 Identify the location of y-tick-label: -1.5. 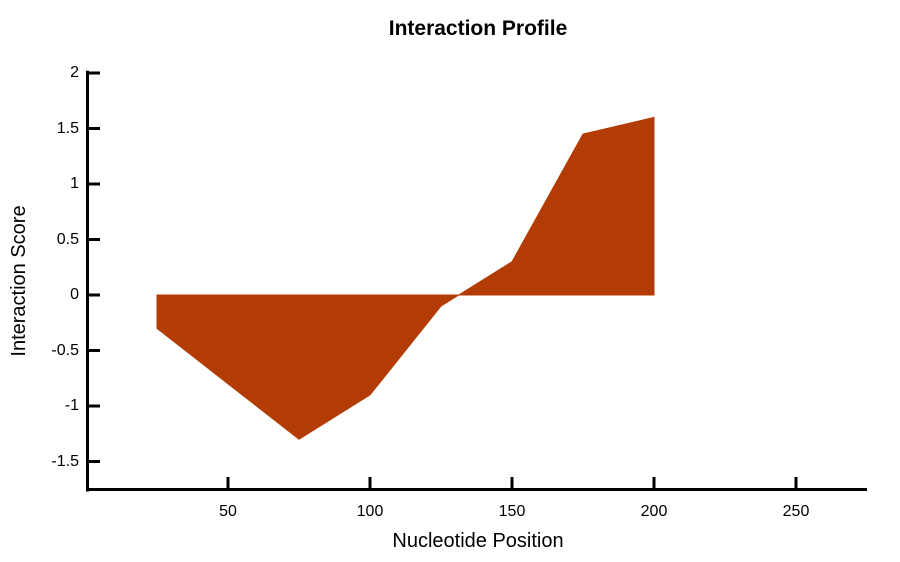
(65, 461).